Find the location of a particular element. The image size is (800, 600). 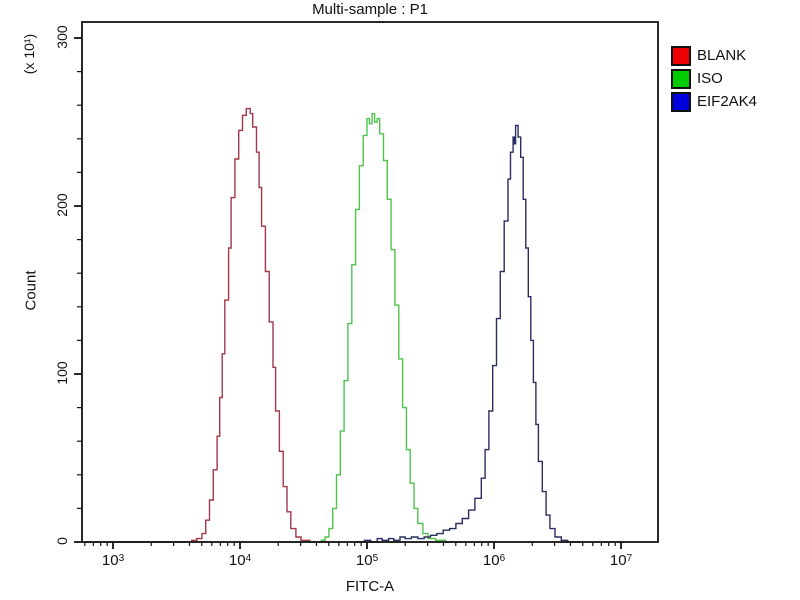

legend-label: BLANK is located at coordinates (722, 55).